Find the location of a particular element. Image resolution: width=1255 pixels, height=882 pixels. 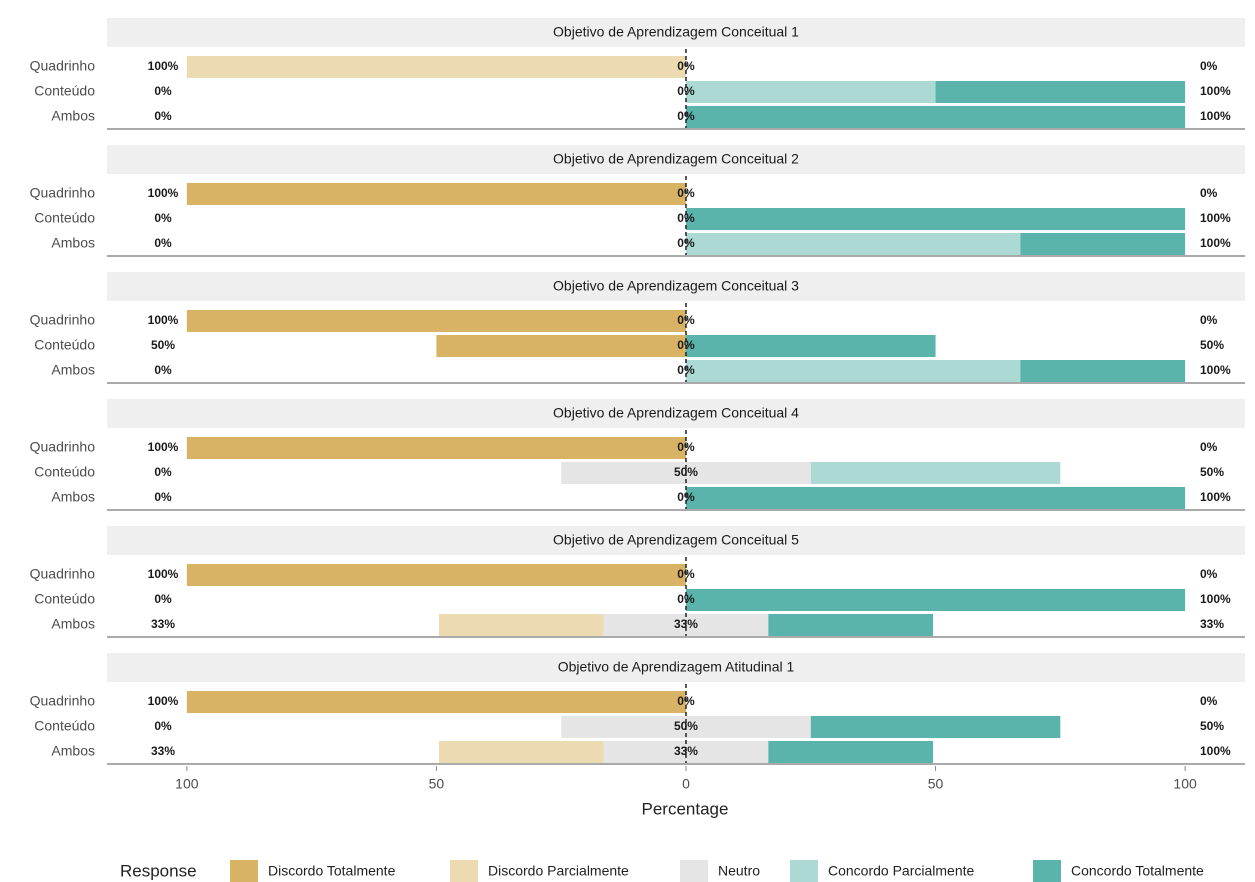

legend-label: Discordo Parcialmente is located at coordinates (558, 871).